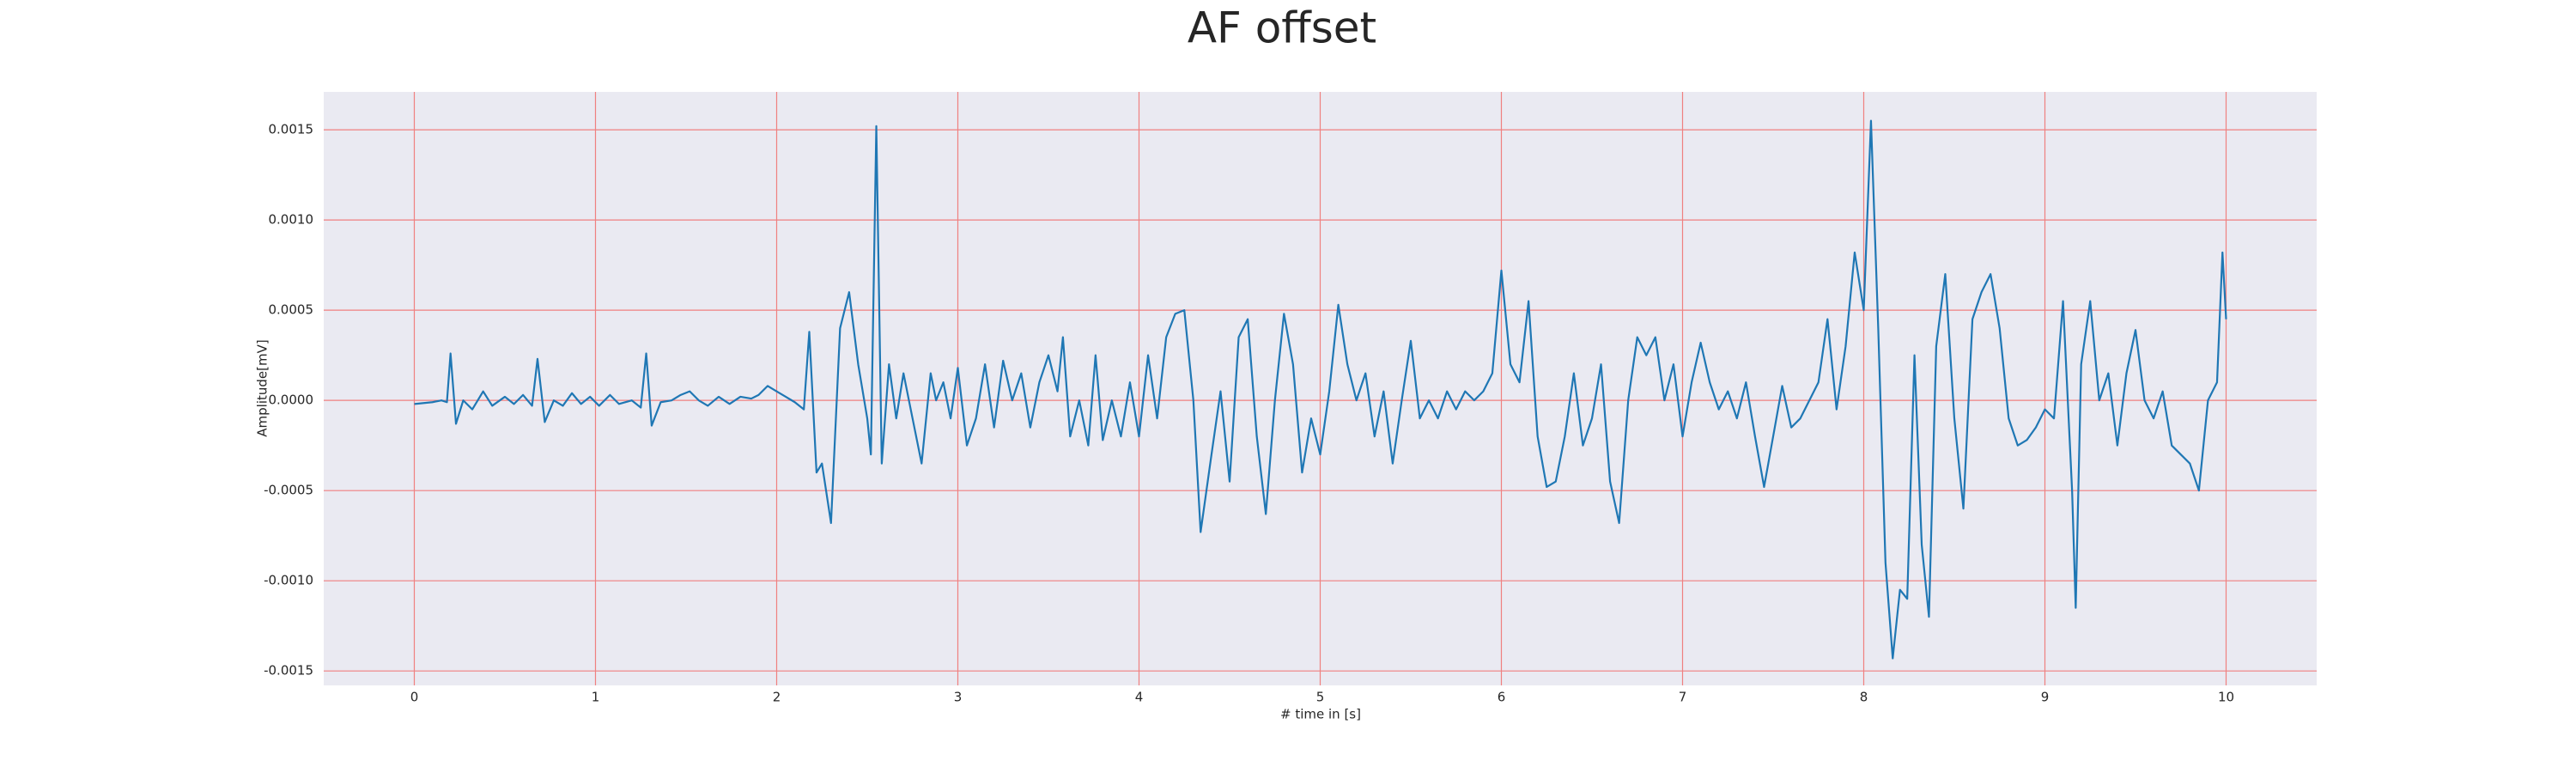 This screenshot has height=773, width=2576. I want to click on x-tick-label: 4, so click(1140, 697).